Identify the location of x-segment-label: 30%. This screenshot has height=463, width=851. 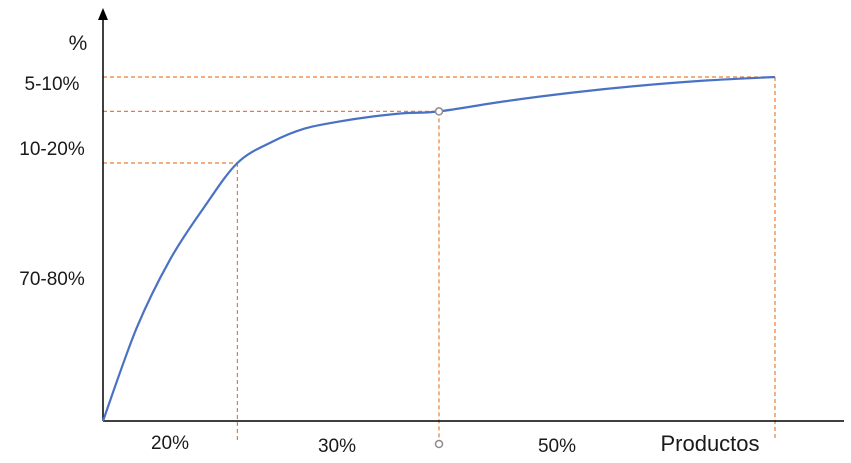
(337, 446).